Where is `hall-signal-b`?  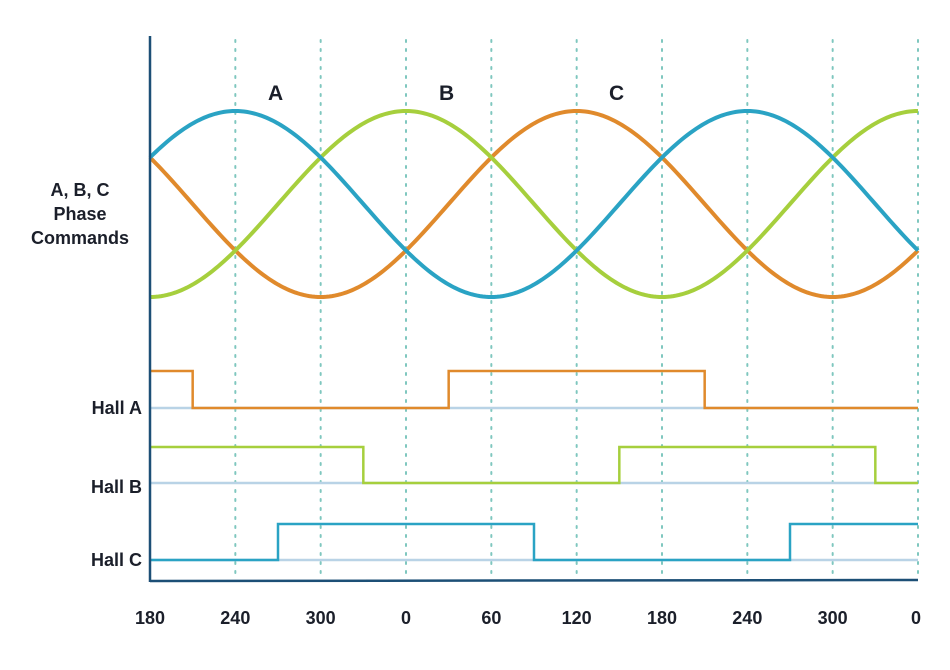 hall-signal-b is located at coordinates (534, 465).